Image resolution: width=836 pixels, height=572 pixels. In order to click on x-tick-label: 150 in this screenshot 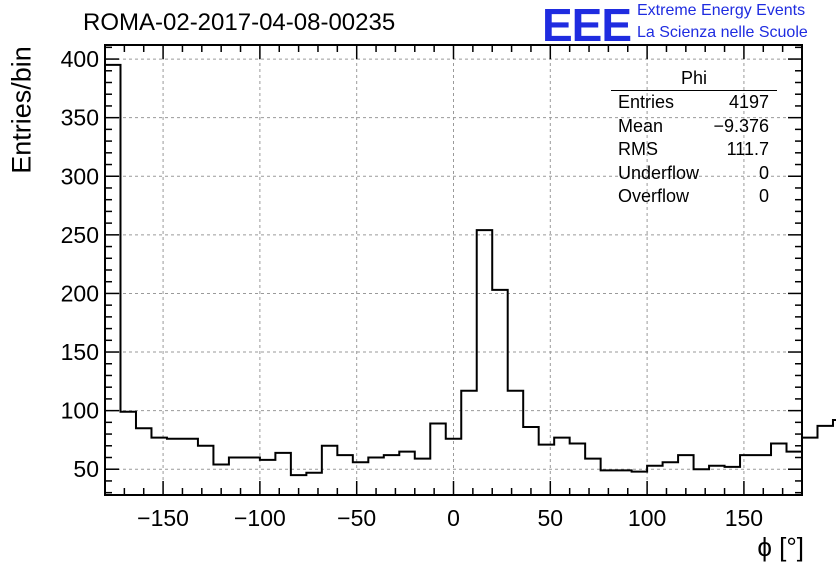, I will do `click(744, 518)`.